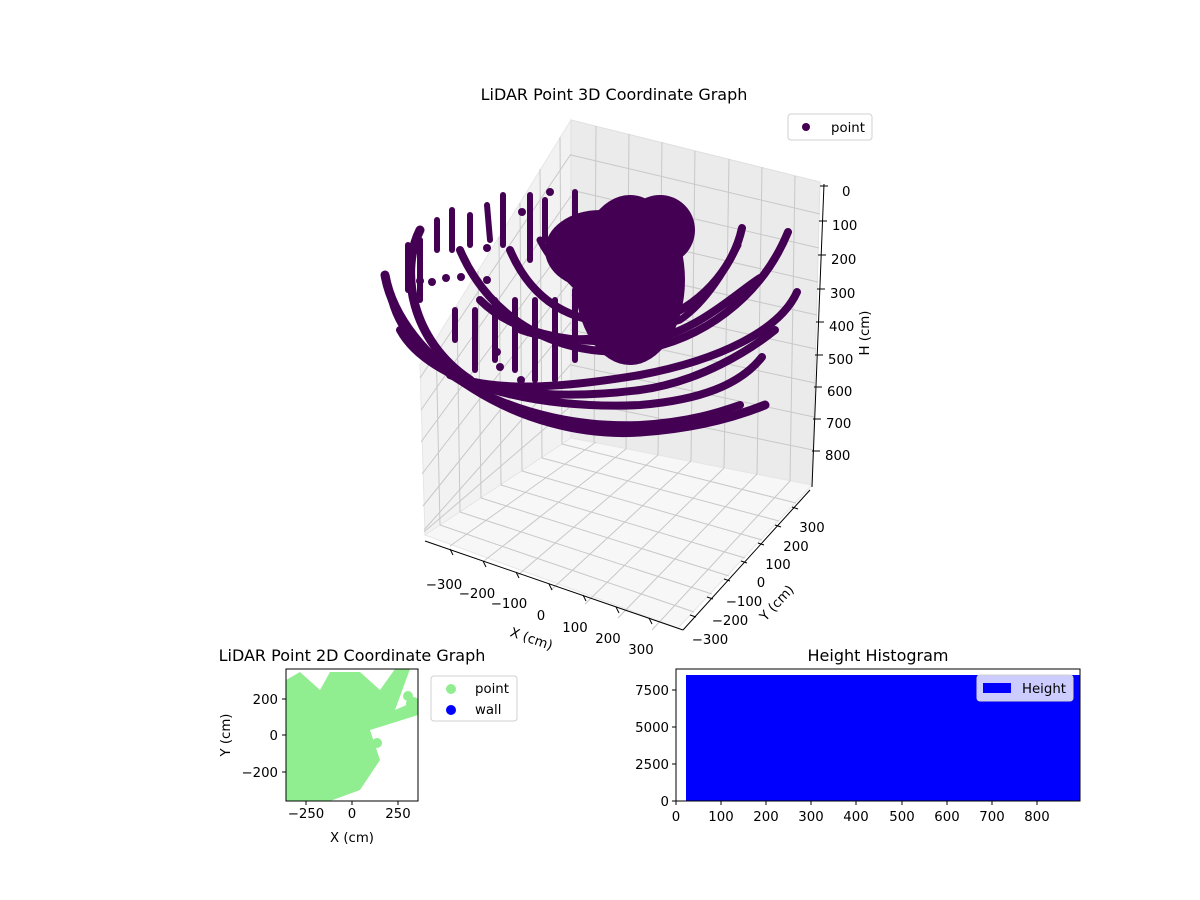 This screenshot has width=1200, height=900. What do you see at coordinates (818, 335) in the screenshot?
I see `z-axis-3d` at bounding box center [818, 335].